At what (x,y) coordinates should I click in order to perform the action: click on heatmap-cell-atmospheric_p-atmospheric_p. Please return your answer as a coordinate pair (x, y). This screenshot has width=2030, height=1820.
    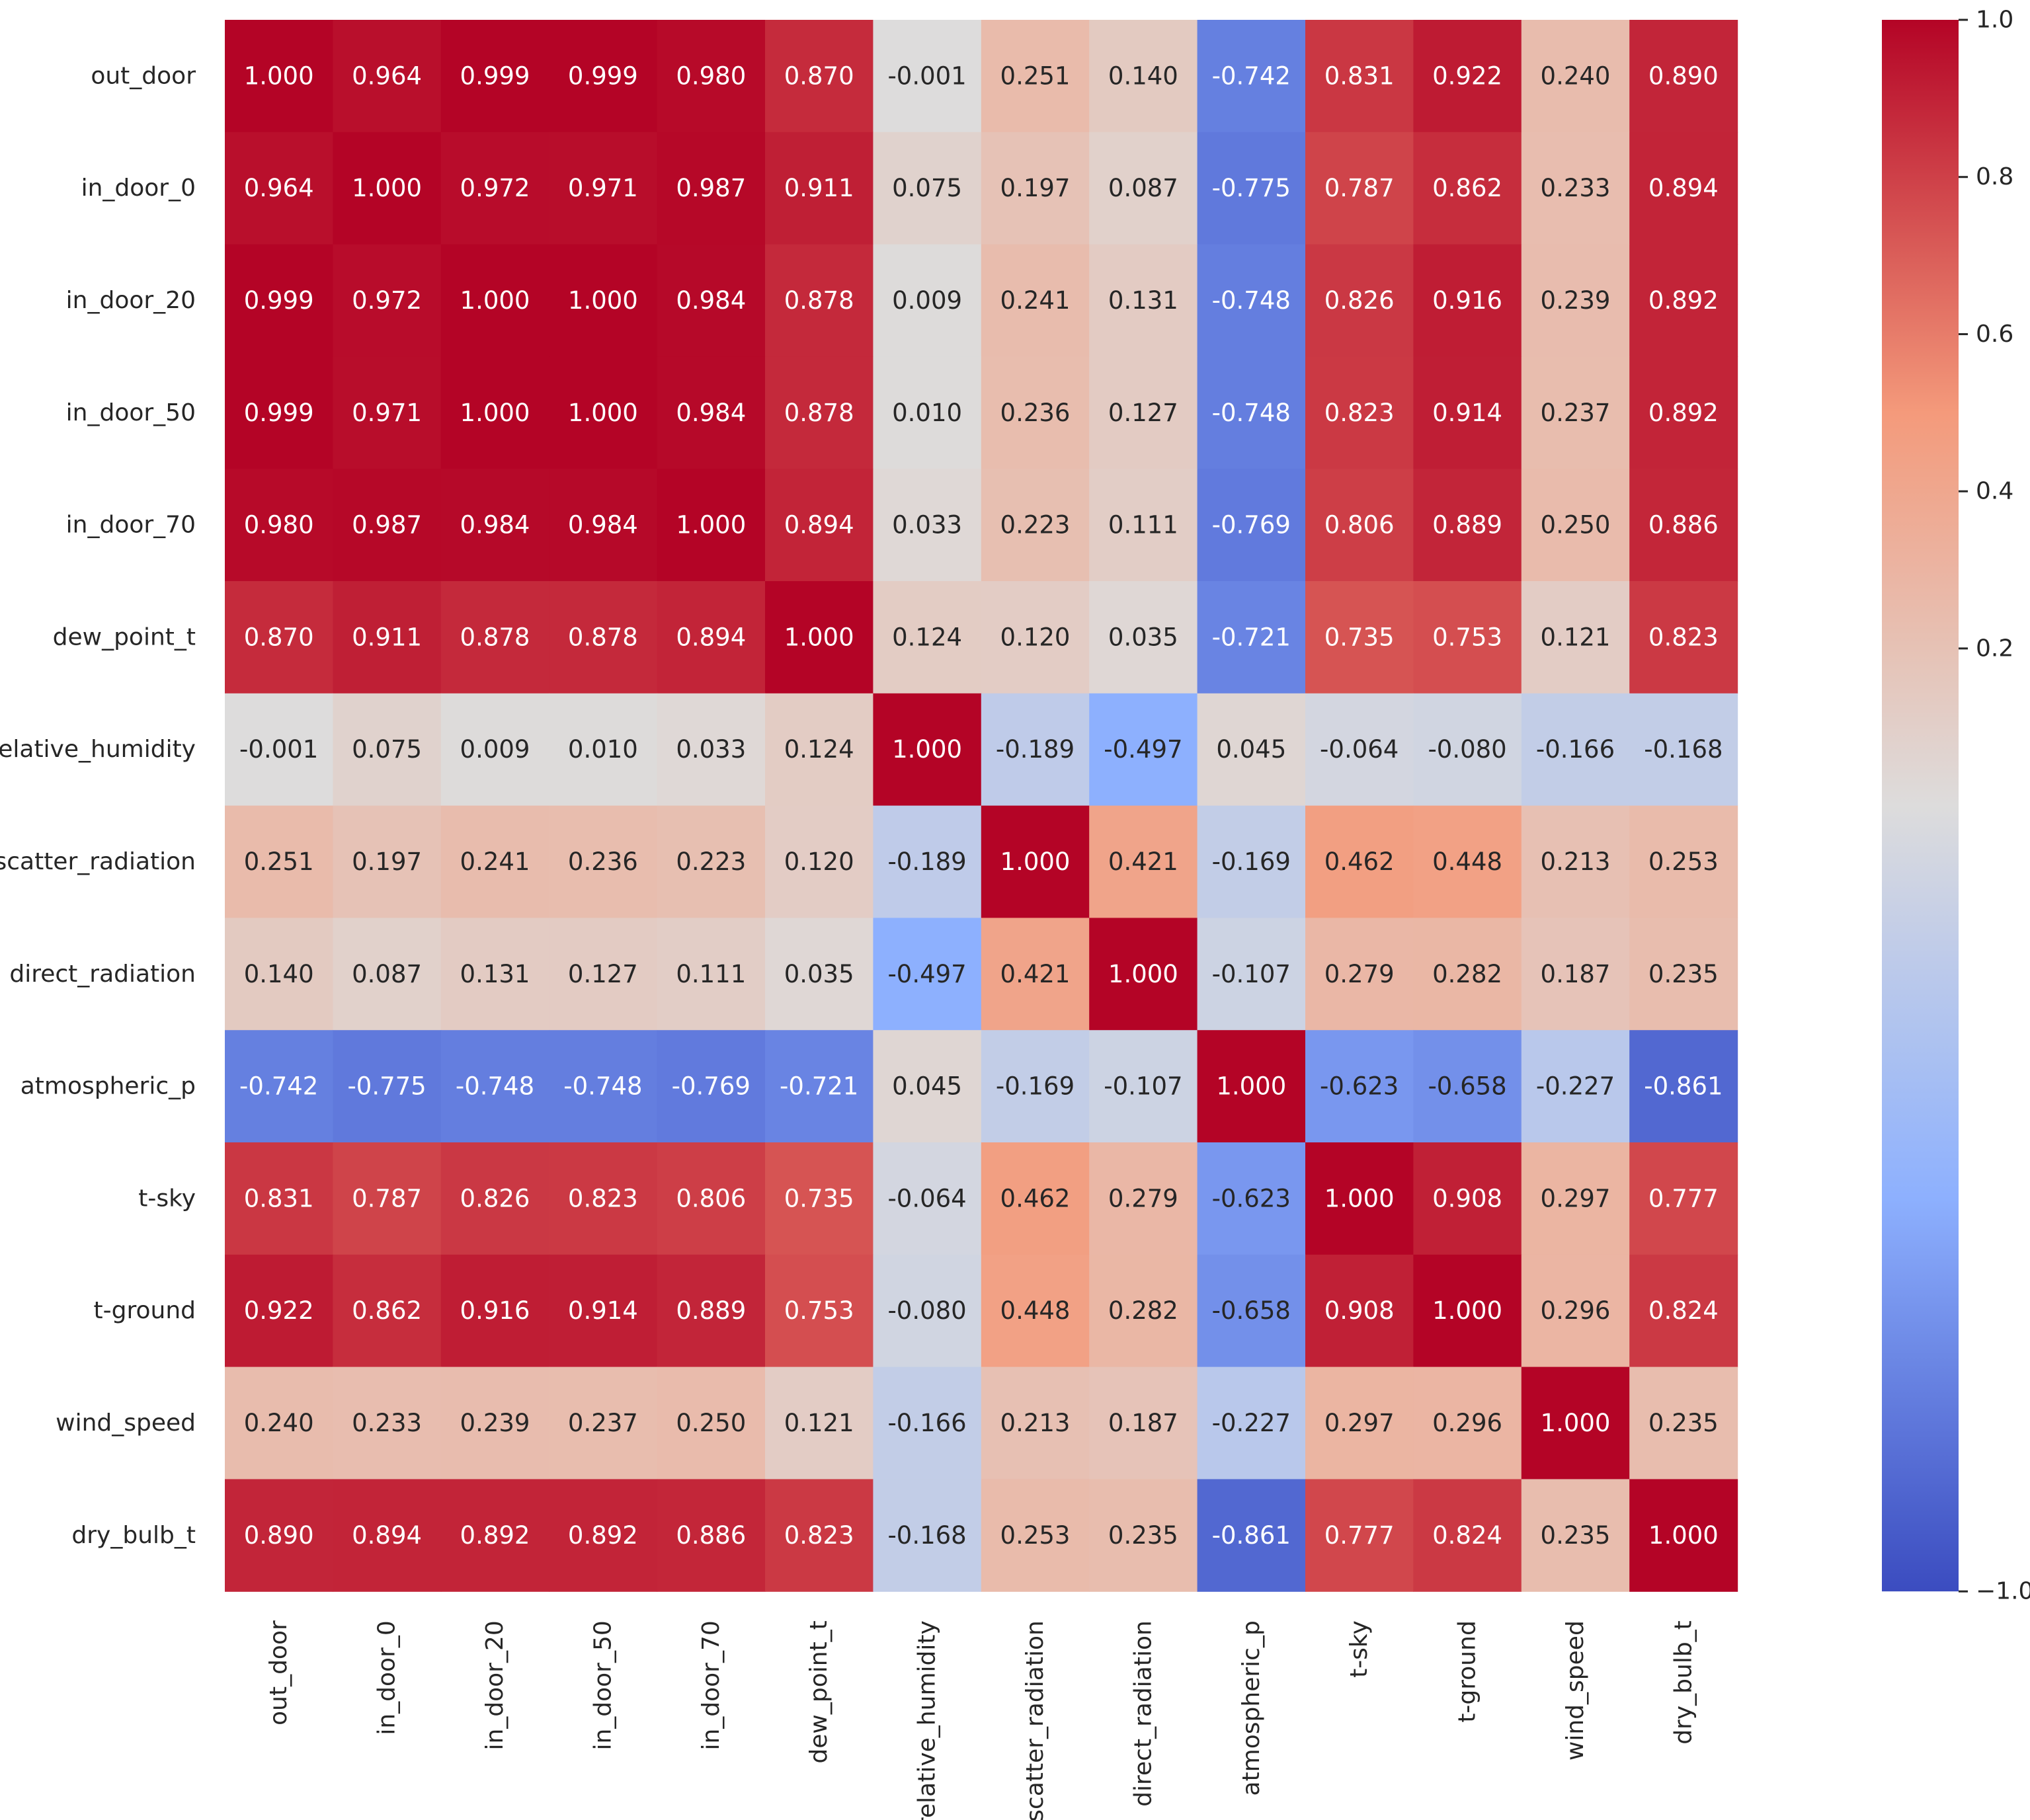
    Looking at the image, I should click on (1251, 1086).